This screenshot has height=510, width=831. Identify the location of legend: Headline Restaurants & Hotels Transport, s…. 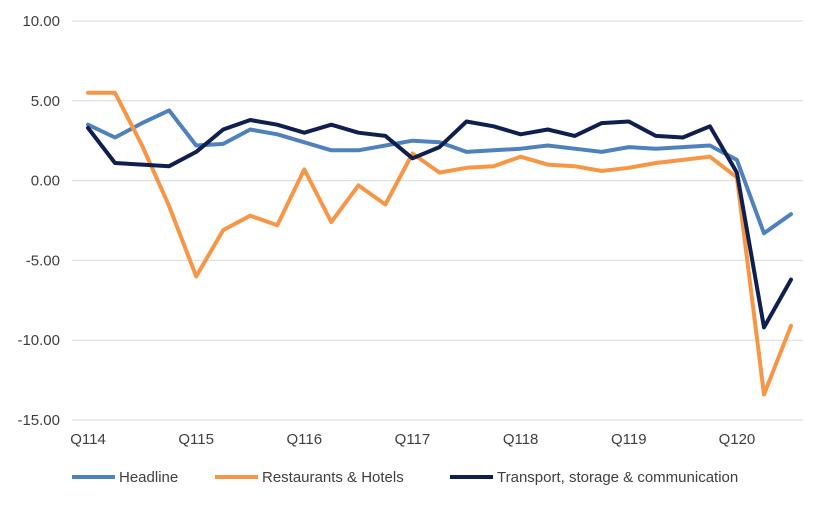
(405, 477).